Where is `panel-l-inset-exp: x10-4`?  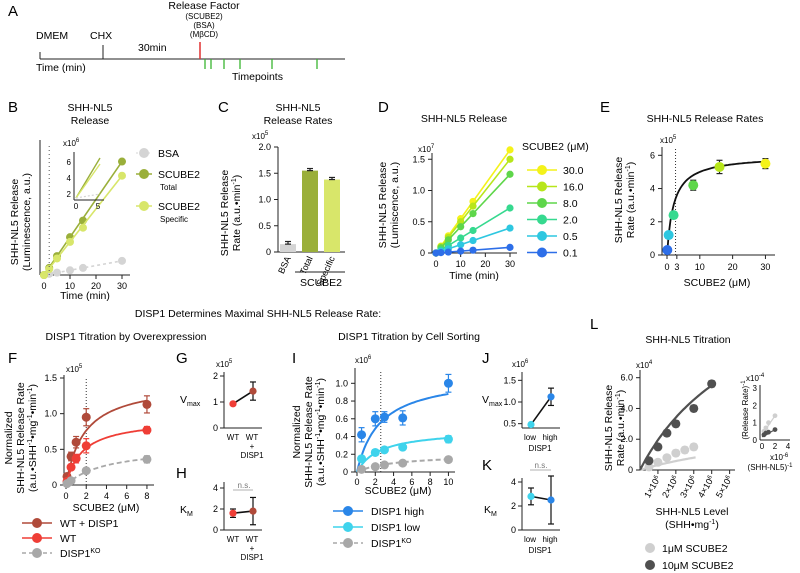 panel-l-inset-exp: x10-4 is located at coordinates (755, 378).